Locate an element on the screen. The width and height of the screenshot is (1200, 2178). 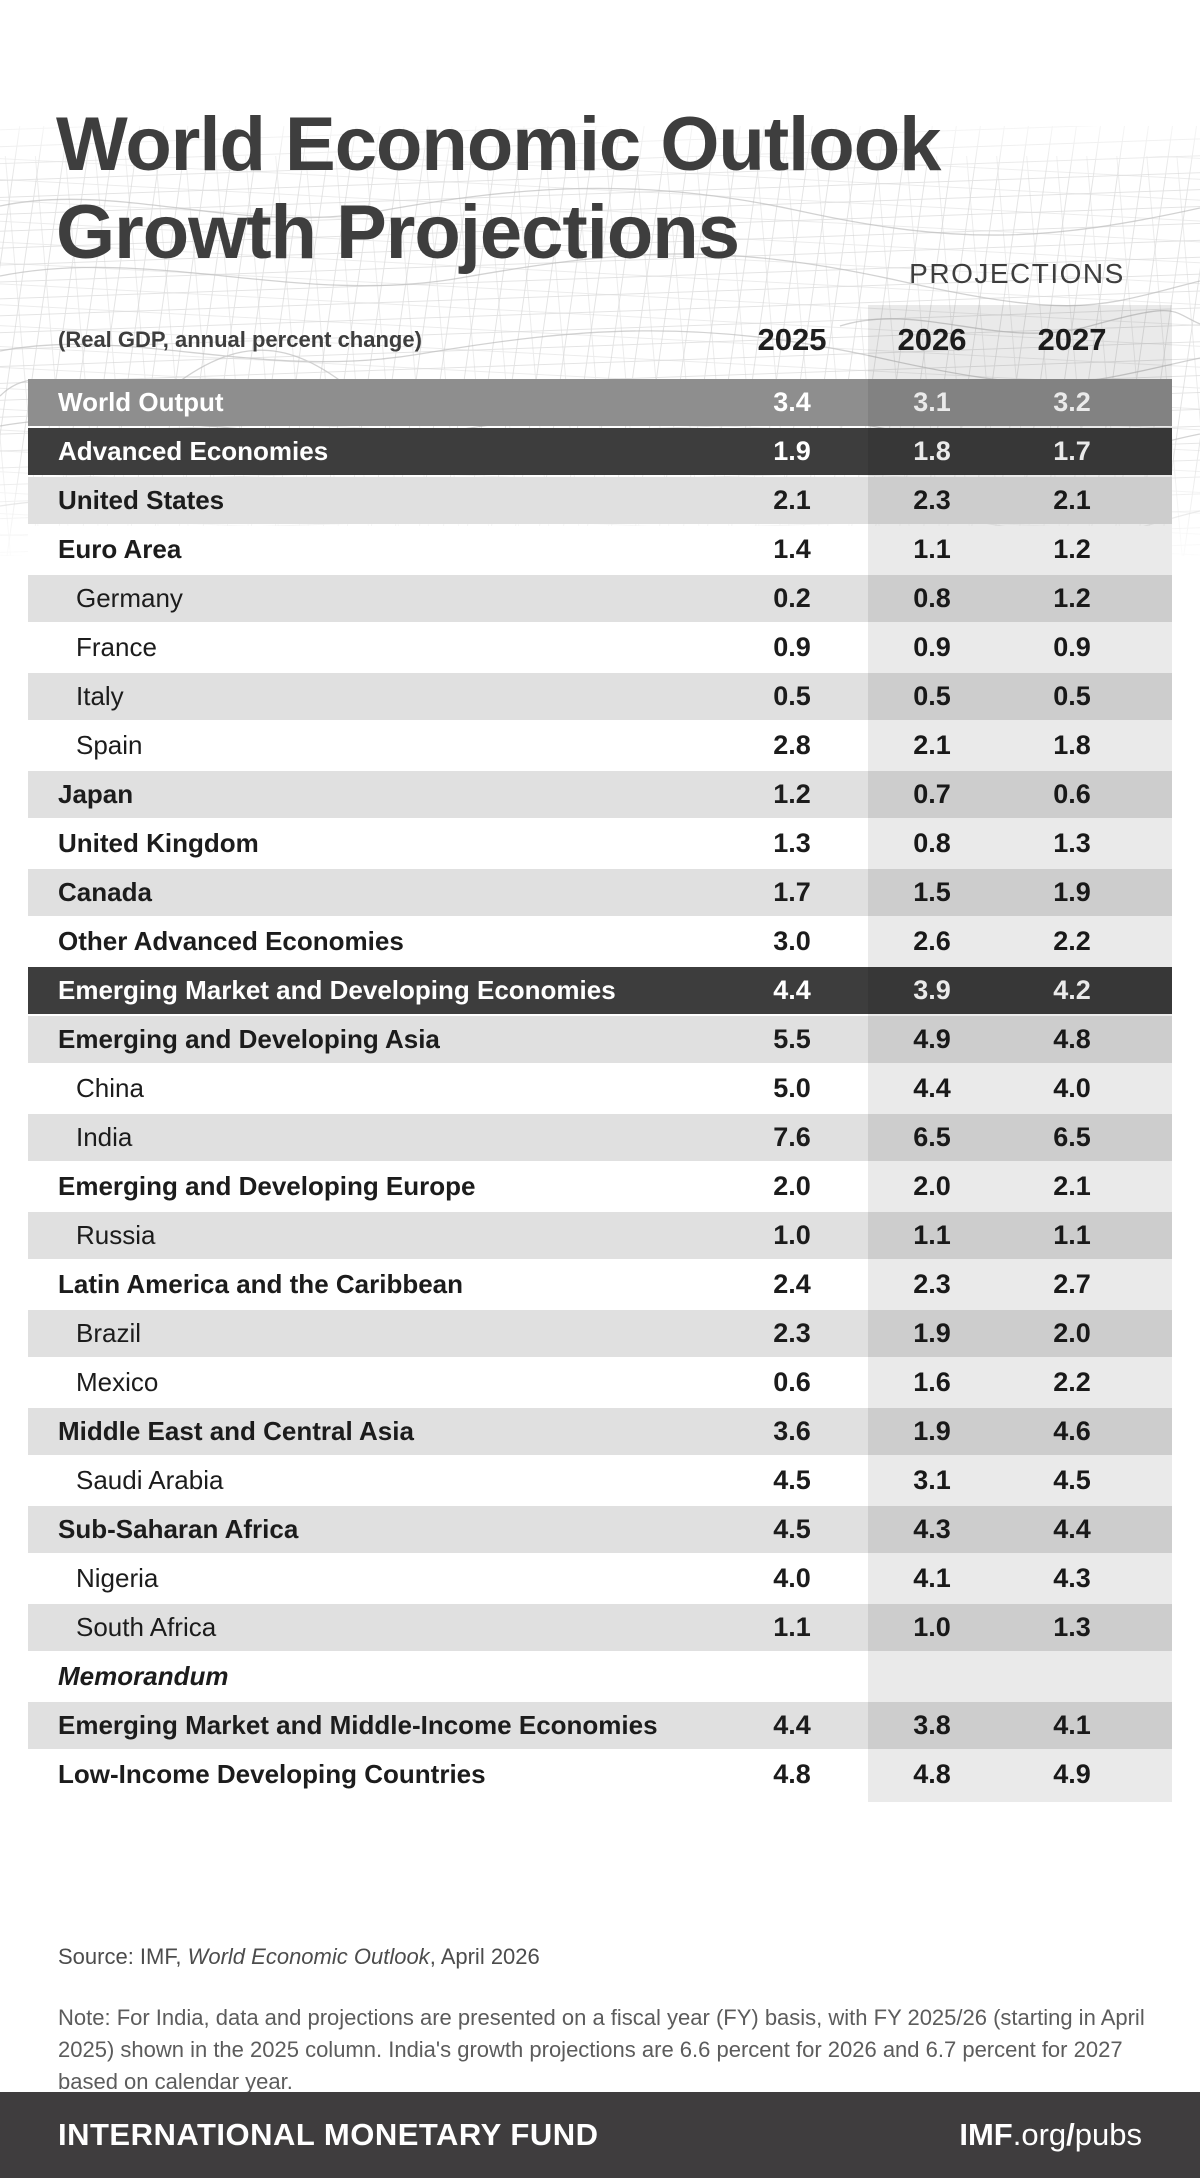
row-label: Other Advanced Economies is located at coordinates (231, 941).